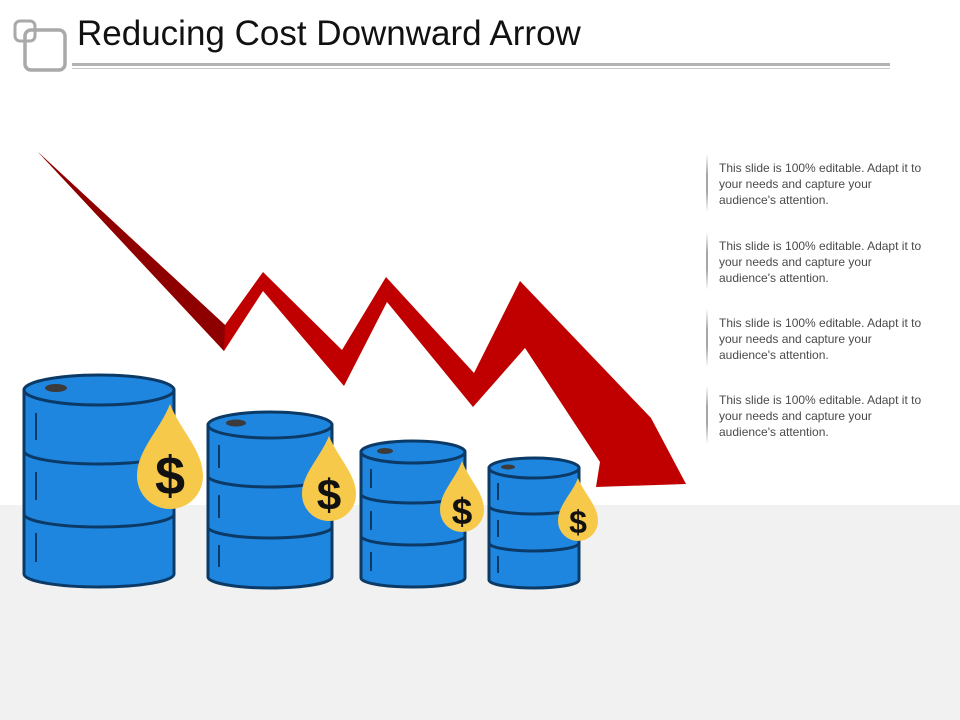  What do you see at coordinates (481, 64) in the screenshot?
I see `title-divider` at bounding box center [481, 64].